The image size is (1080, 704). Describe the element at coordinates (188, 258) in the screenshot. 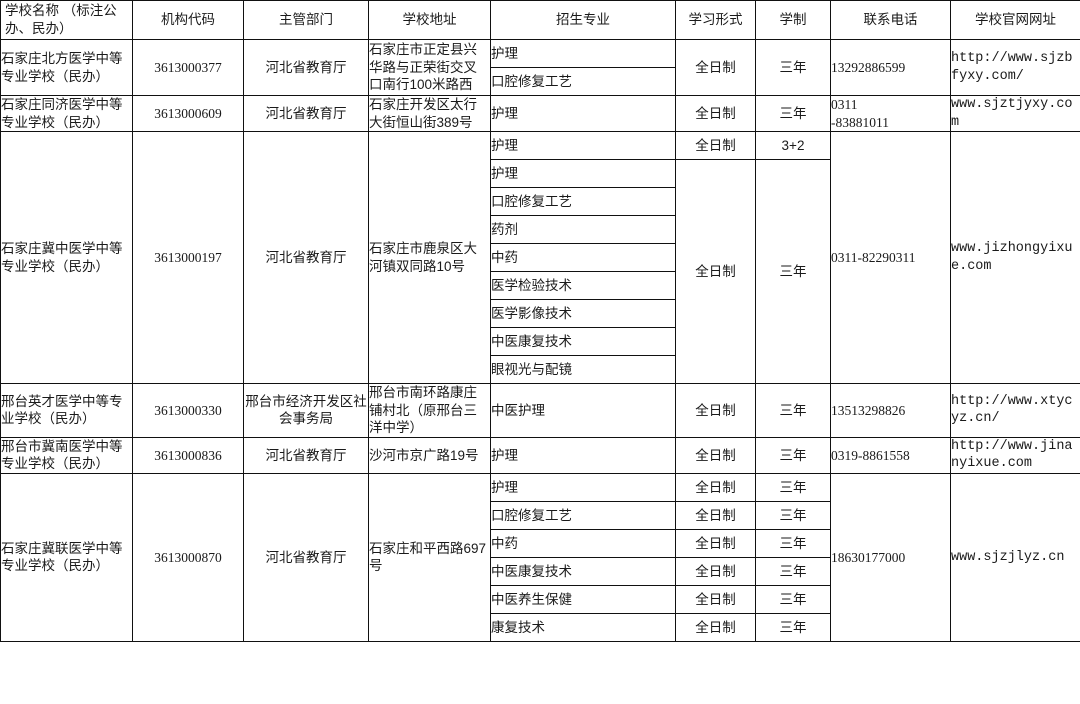

I see `school-code: 3613000197` at that location.